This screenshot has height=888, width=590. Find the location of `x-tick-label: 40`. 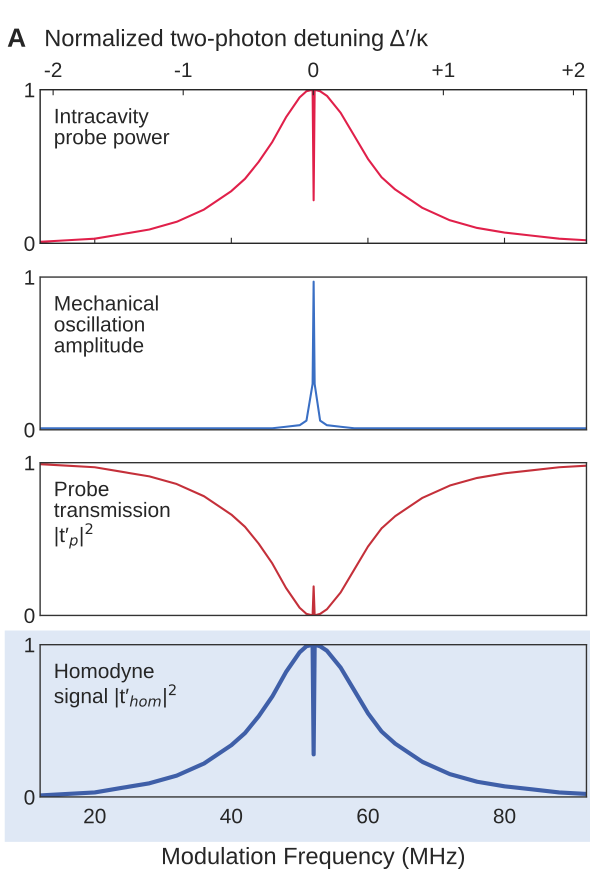

x-tick-label: 40 is located at coordinates (231, 816).